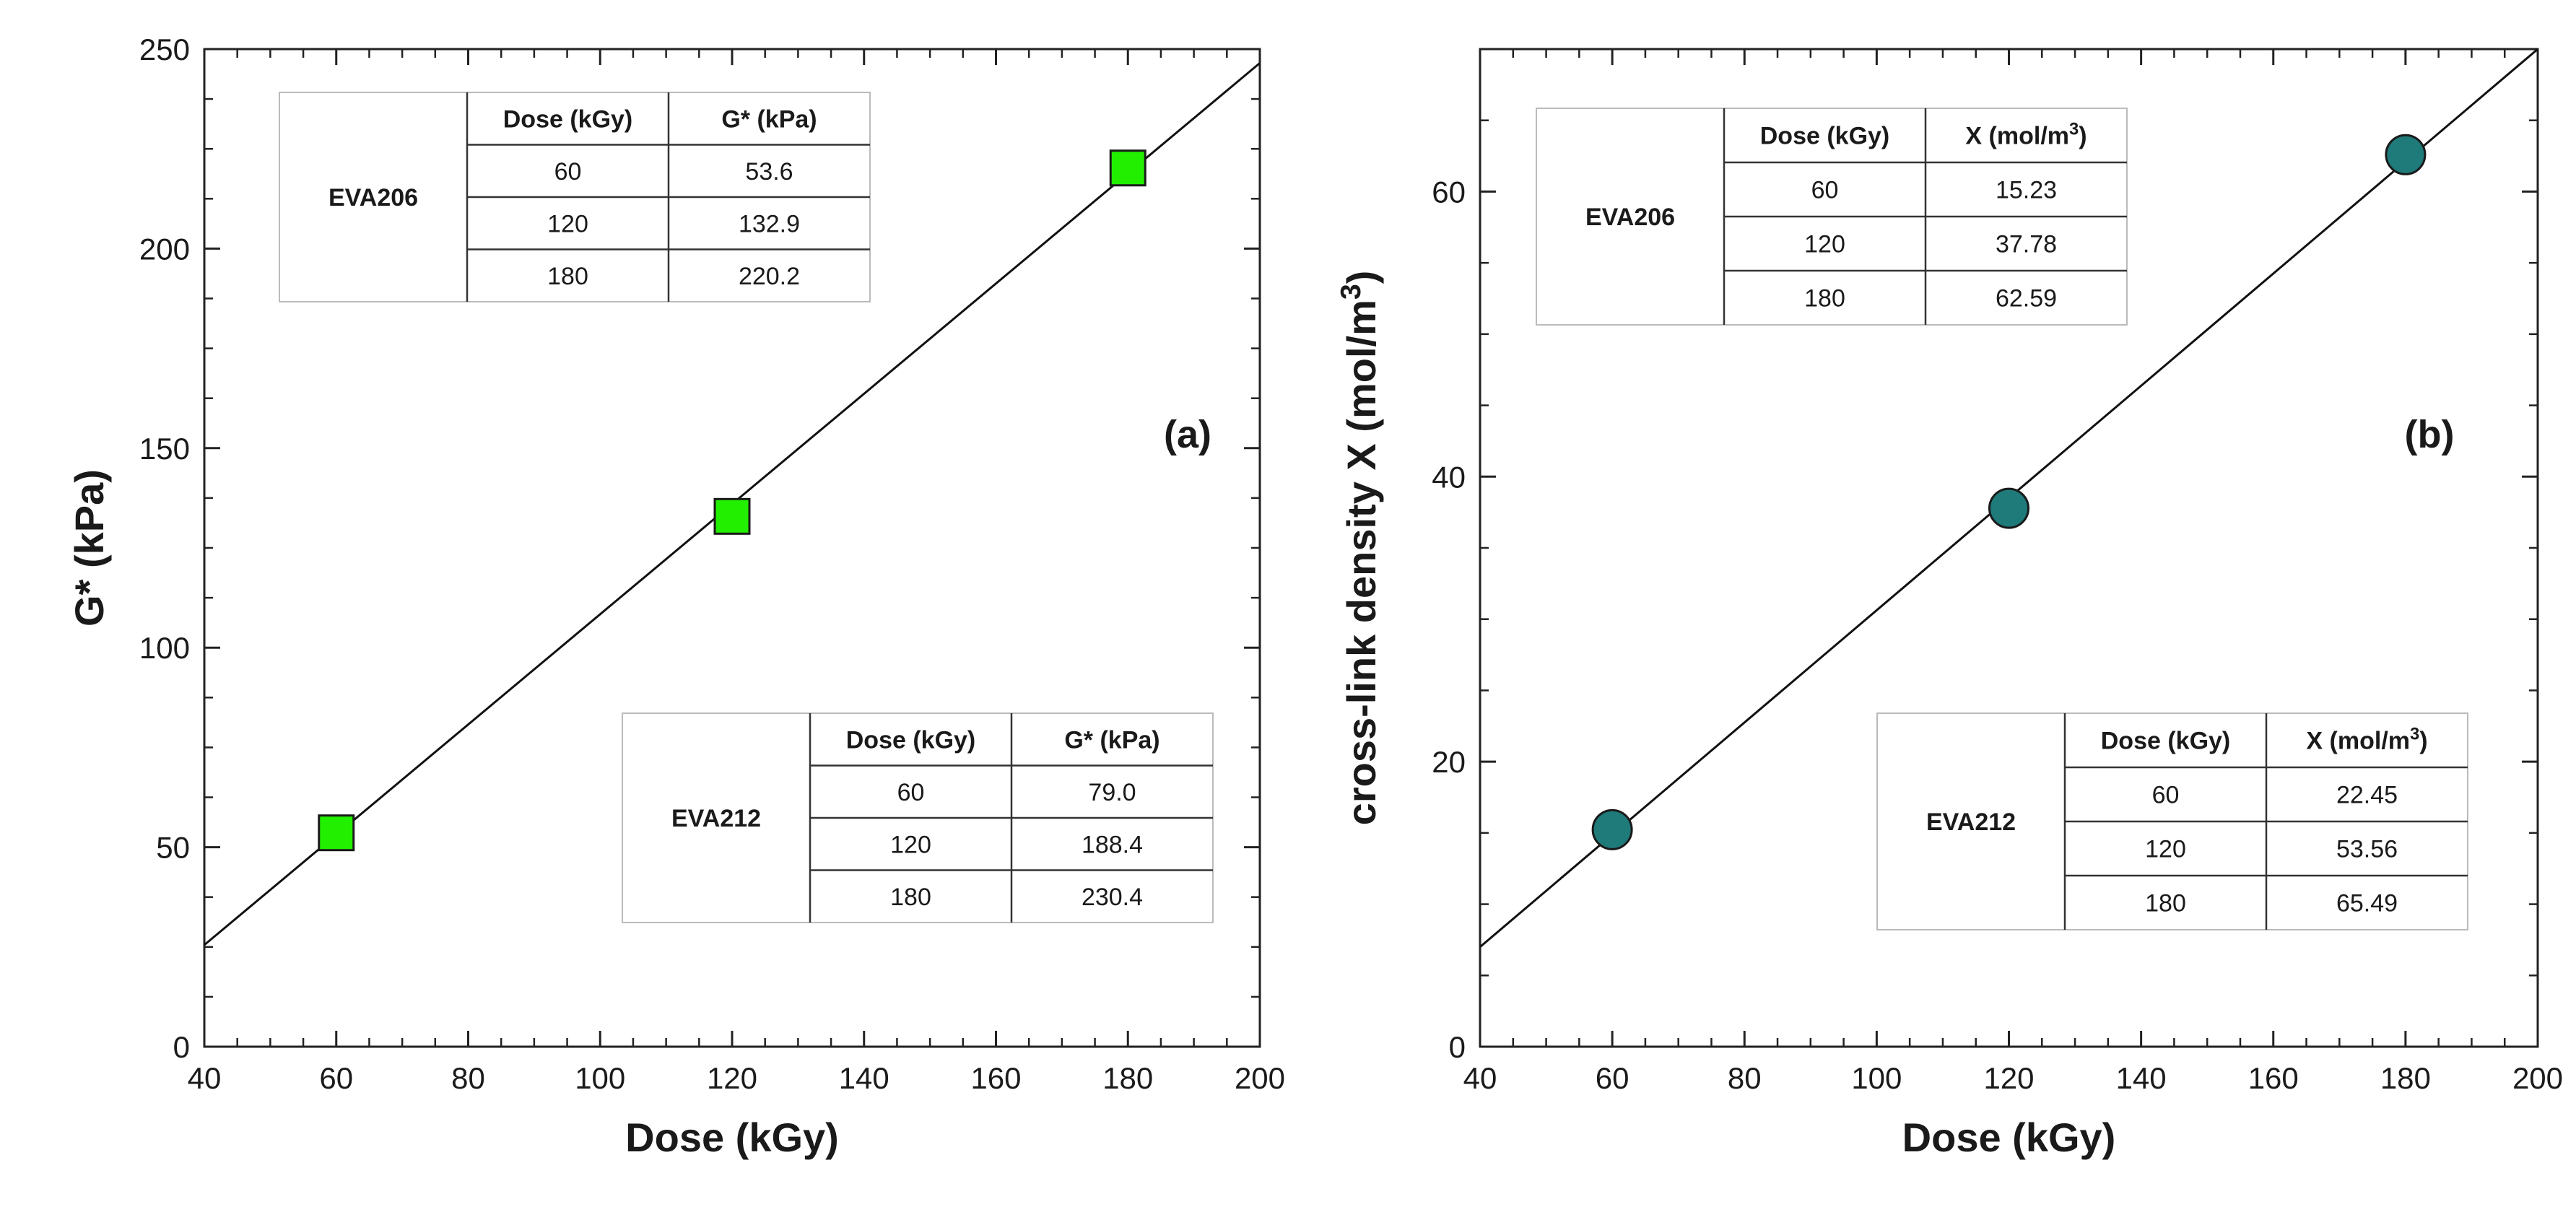 This screenshot has width=2576, height=1225. I want to click on y-axis-title: G* (kPa), so click(89, 548).